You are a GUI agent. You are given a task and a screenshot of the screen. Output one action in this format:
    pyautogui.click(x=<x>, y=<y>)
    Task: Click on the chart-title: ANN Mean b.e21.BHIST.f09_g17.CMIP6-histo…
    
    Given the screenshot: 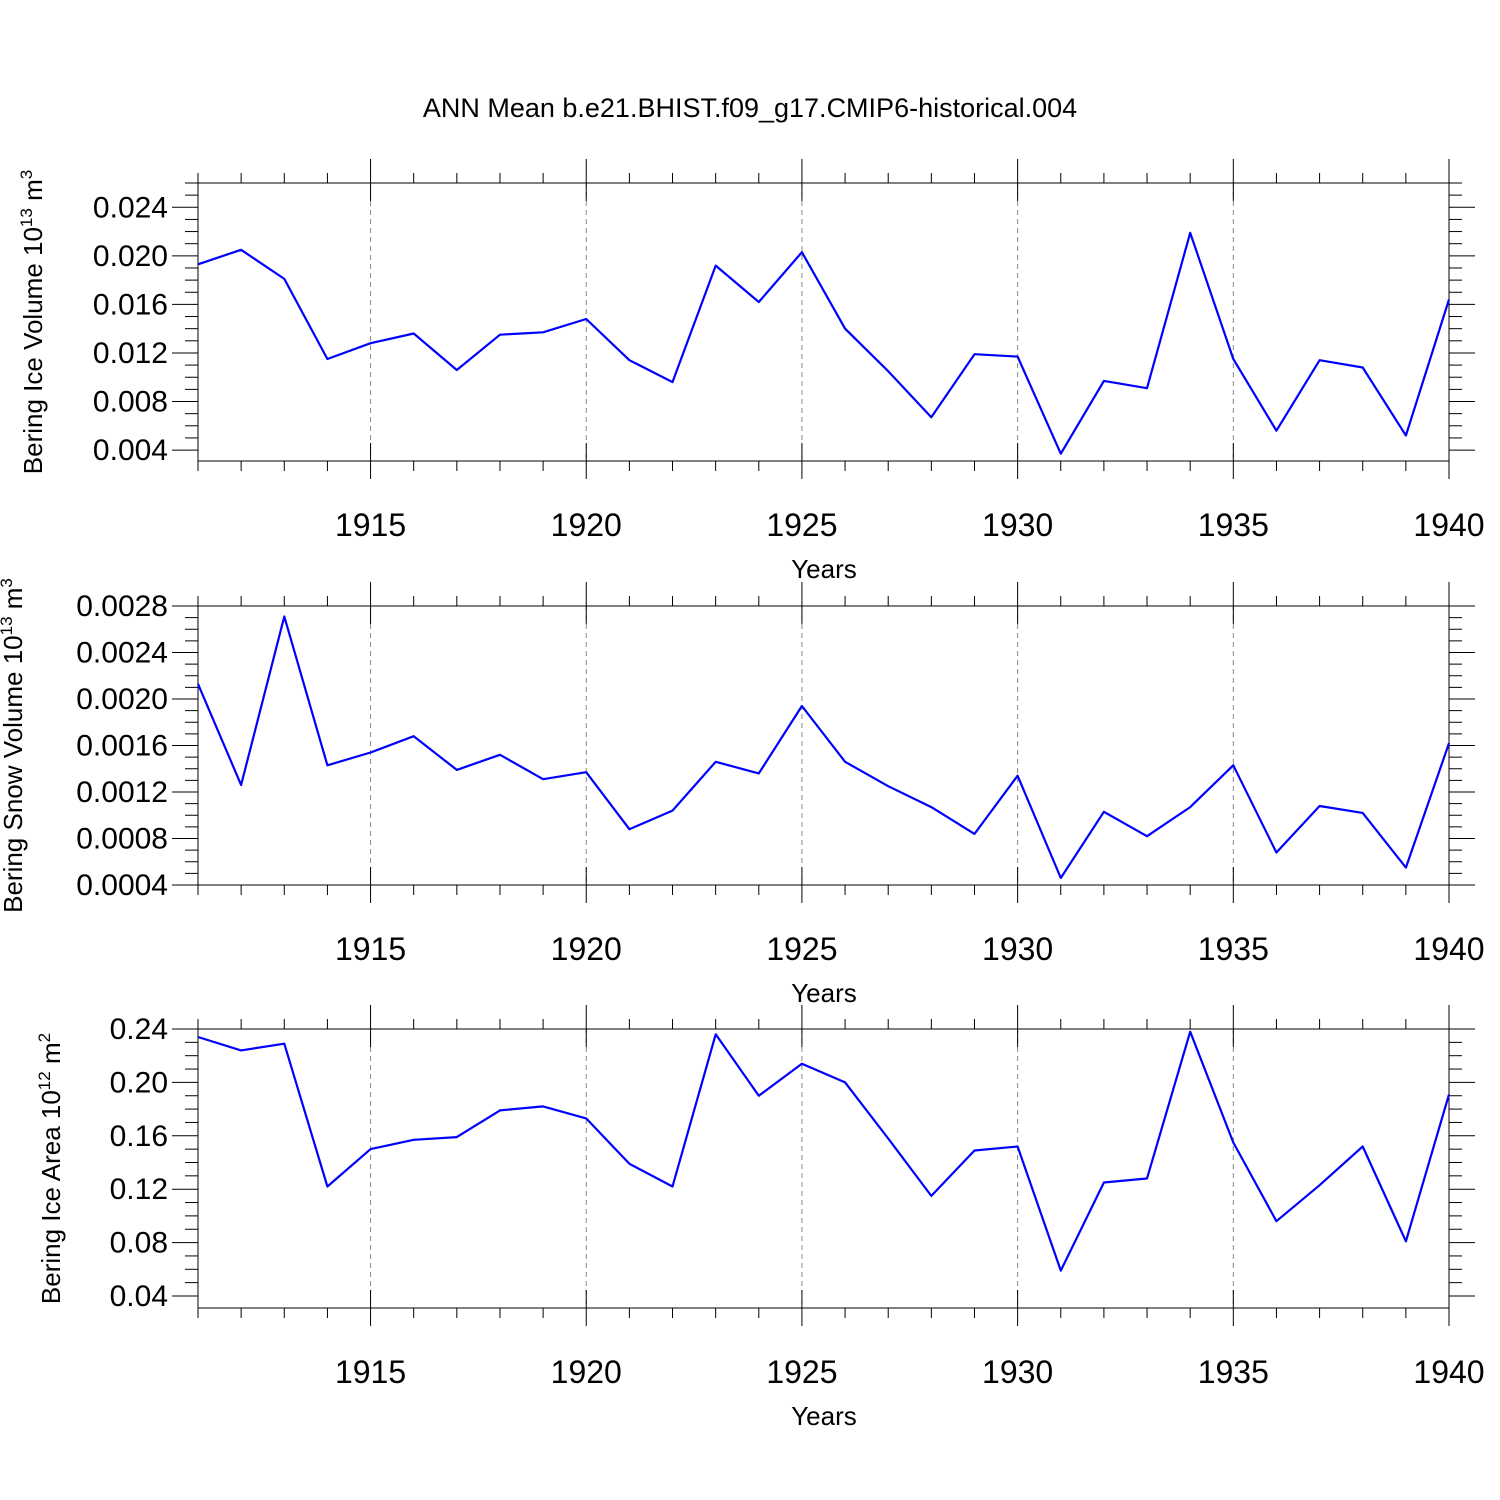 What is the action you would take?
    pyautogui.click(x=750, y=108)
    